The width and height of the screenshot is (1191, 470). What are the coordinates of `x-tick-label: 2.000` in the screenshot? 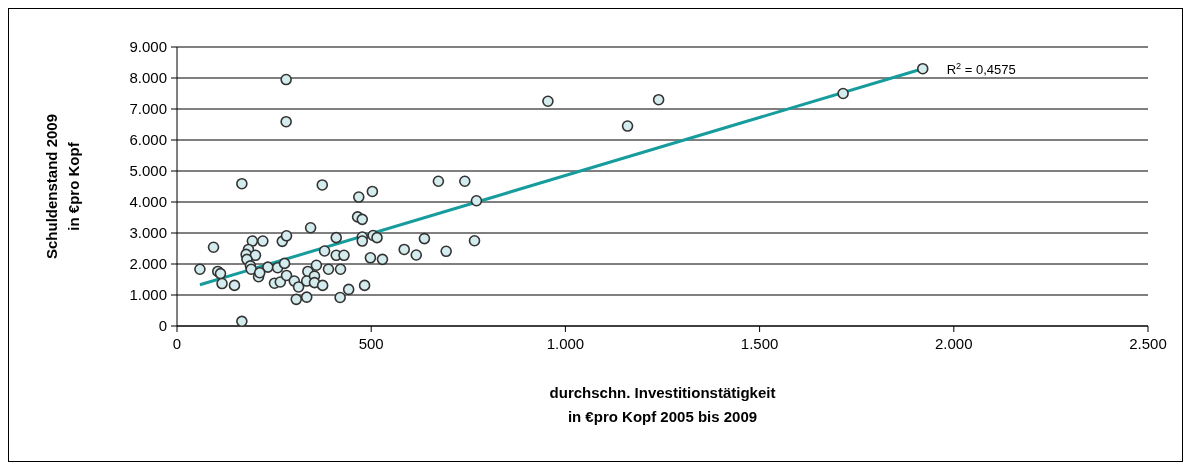 It's located at (954, 343).